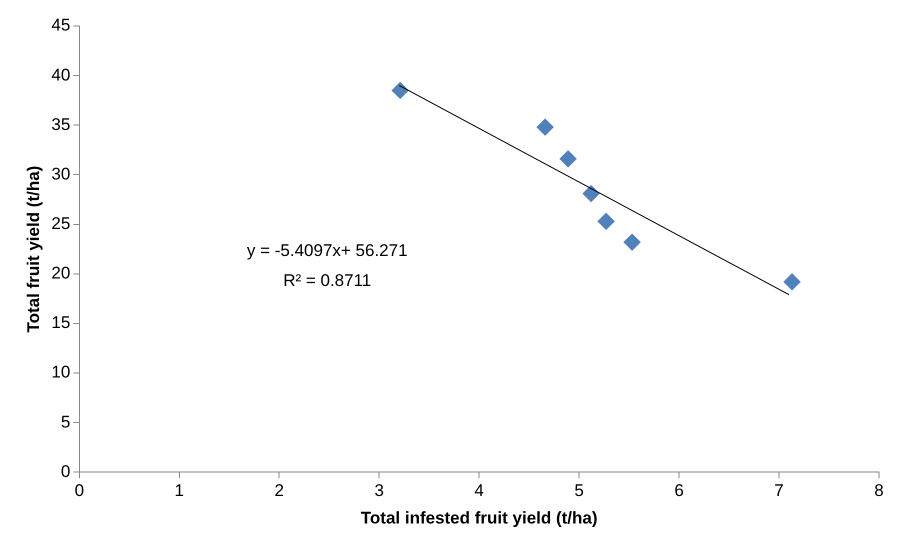  What do you see at coordinates (279, 490) in the screenshot?
I see `x-tick-label: 2` at bounding box center [279, 490].